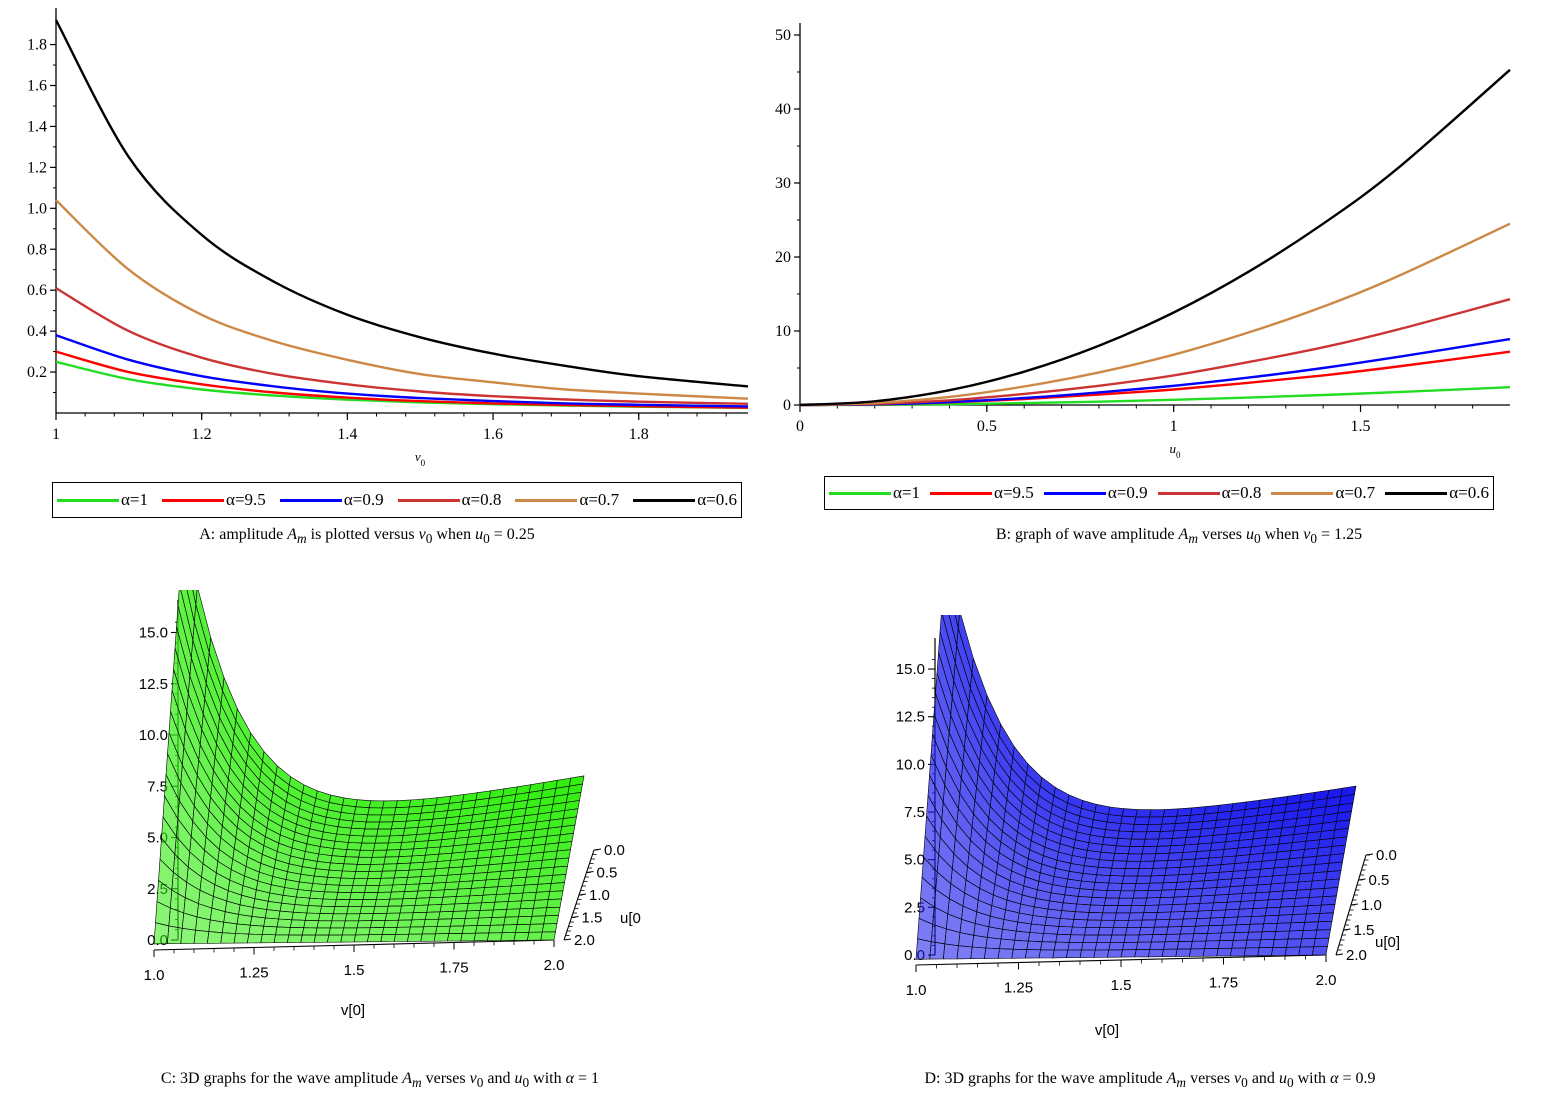  I want to click on legend-item: α=0.7, so click(1323, 493).